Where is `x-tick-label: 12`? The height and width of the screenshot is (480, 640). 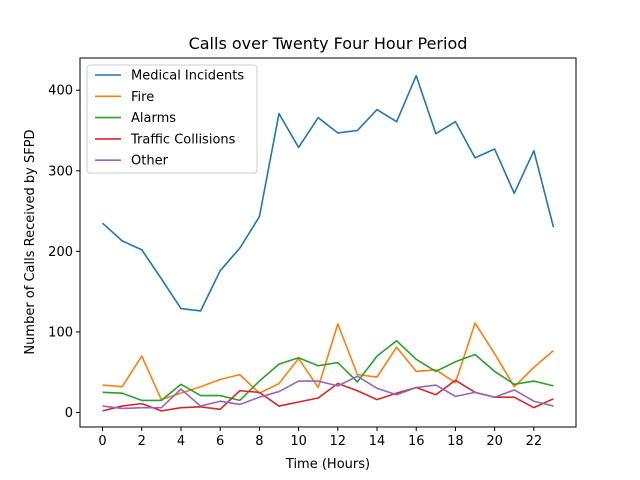
x-tick-label: 12 is located at coordinates (338, 441).